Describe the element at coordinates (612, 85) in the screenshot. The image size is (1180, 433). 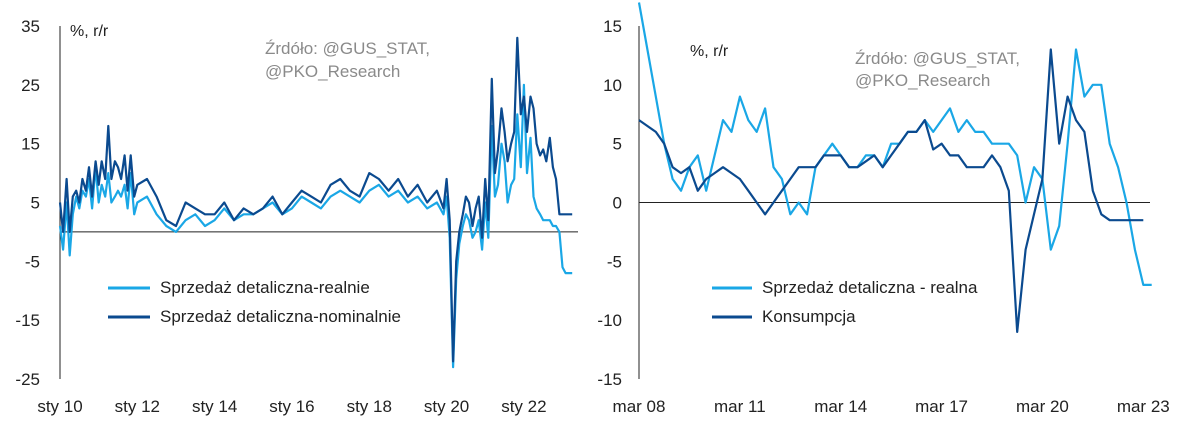
I see `y-tick-label: 10` at that location.